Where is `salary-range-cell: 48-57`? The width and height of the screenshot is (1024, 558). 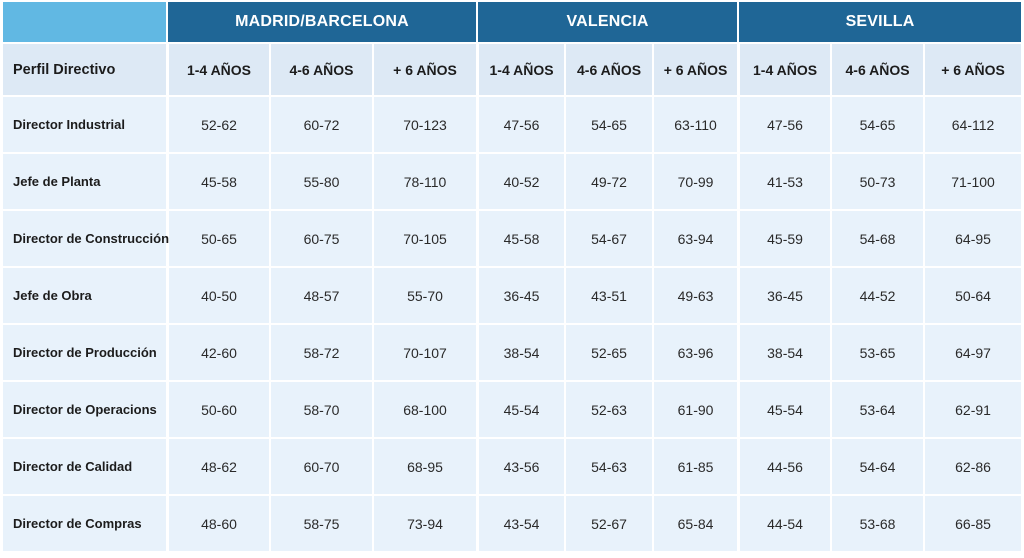
salary-range-cell: 48-57 is located at coordinates (320, 294).